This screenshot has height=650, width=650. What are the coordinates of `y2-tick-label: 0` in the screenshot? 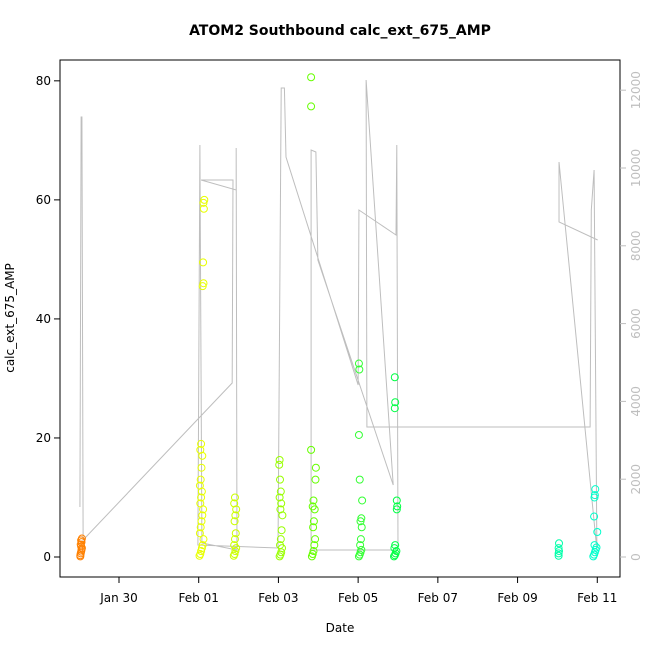 It's located at (636, 557).